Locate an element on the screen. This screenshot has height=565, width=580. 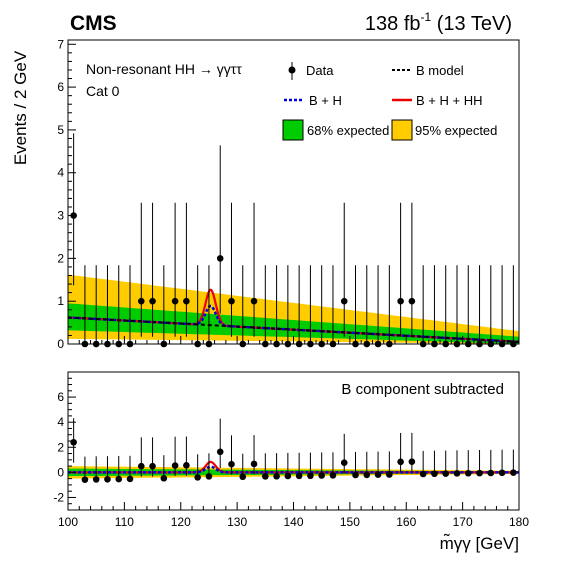
x-tick-label: 110 is located at coordinates (124, 522).